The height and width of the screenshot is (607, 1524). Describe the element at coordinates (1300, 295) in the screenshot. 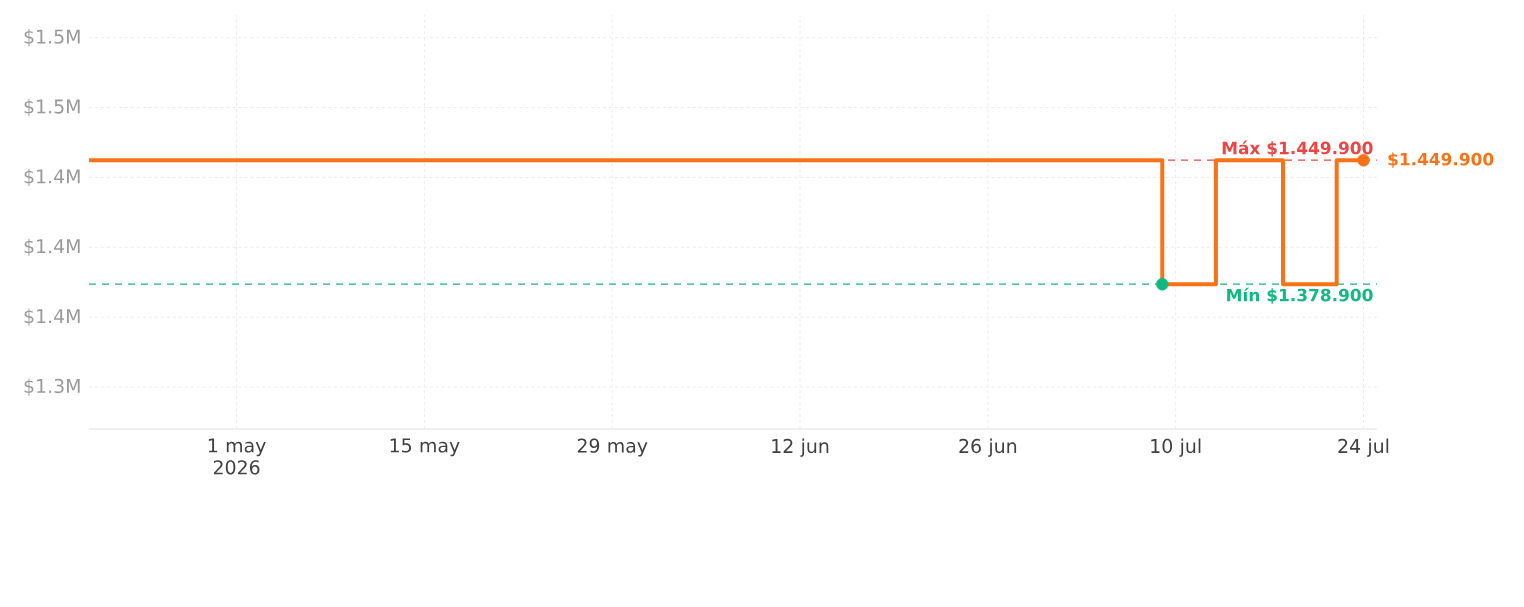

I see `ref-line-label: Mín $1.378.900` at that location.